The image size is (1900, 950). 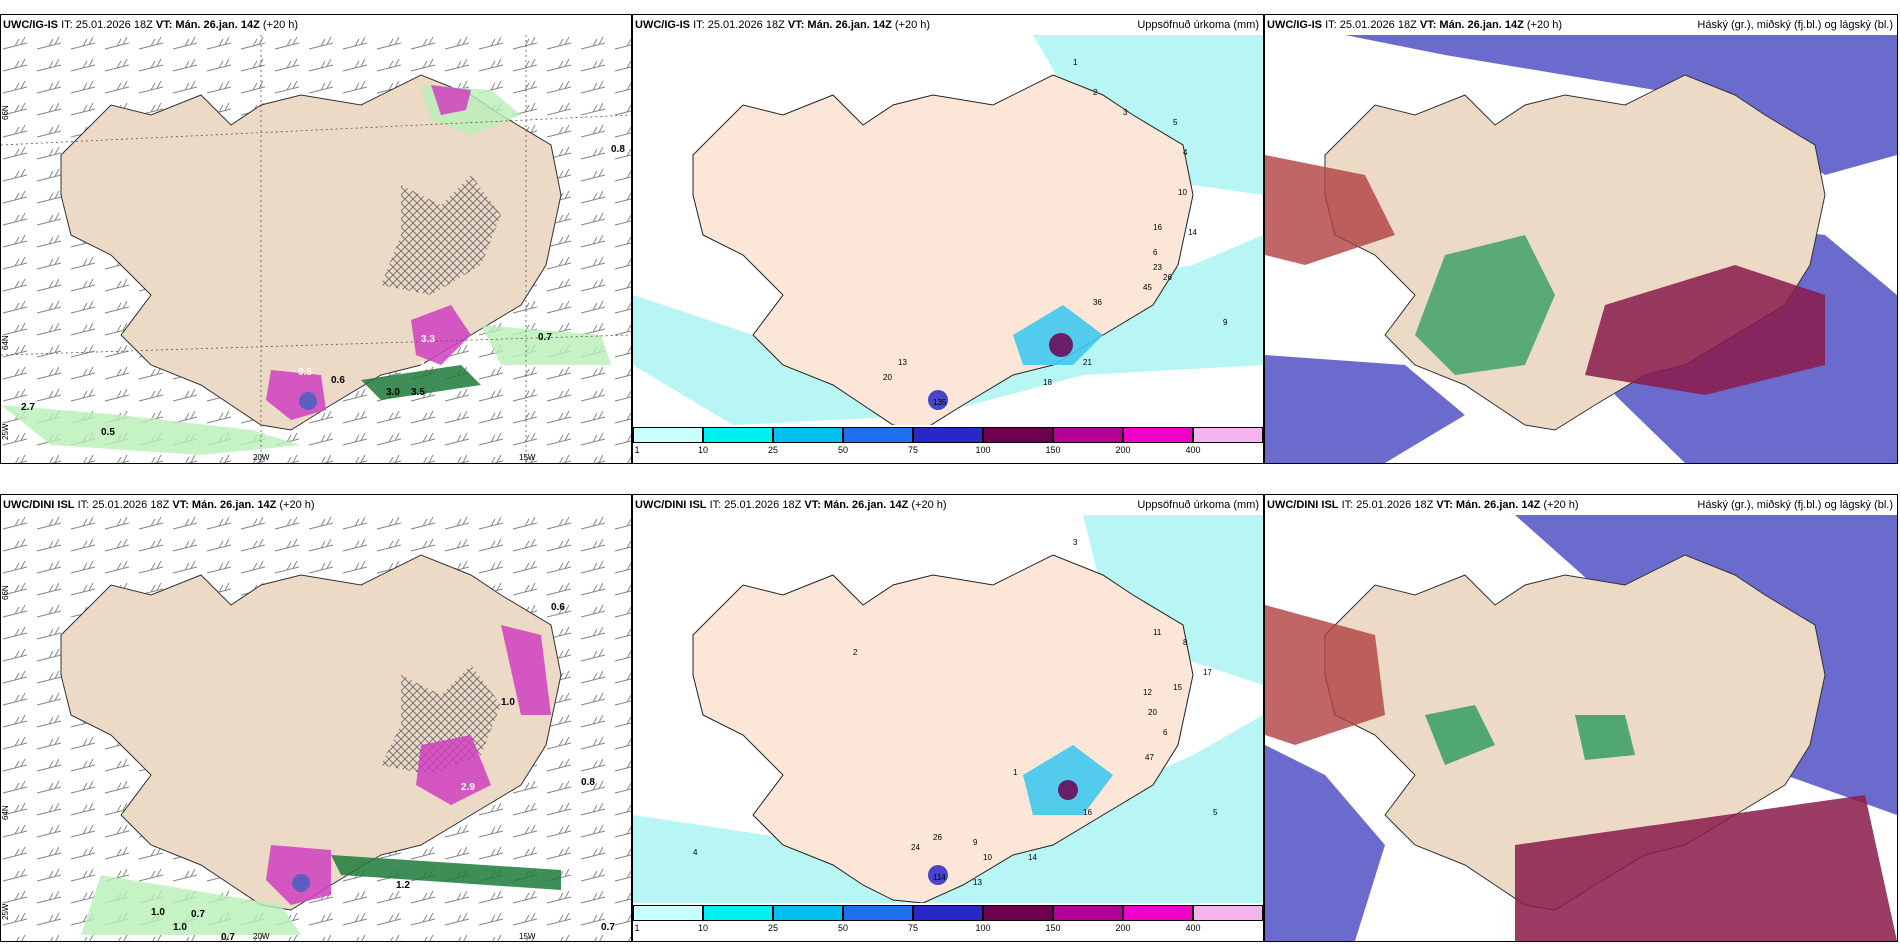 What do you see at coordinates (588, 782) in the screenshot?
I see `svg-text: 0.8` at bounding box center [588, 782].